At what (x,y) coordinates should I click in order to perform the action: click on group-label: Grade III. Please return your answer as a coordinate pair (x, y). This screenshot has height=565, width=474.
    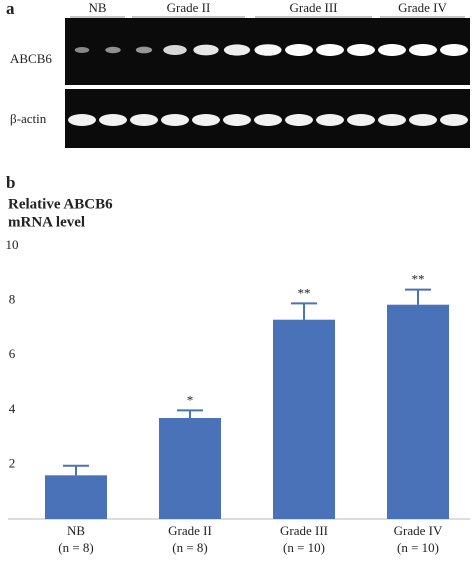
    Looking at the image, I should click on (314, 7).